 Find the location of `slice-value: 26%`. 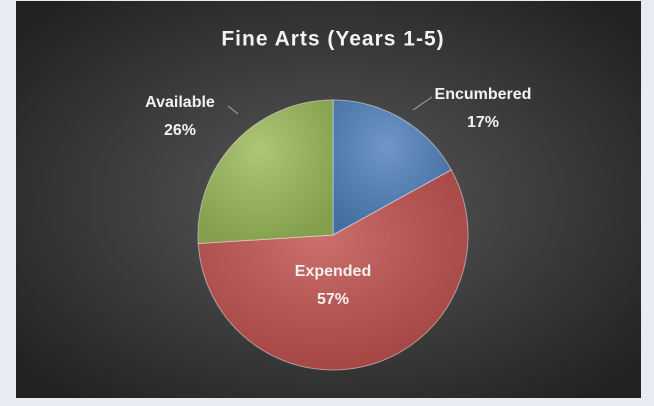

slice-value: 26% is located at coordinates (180, 130).